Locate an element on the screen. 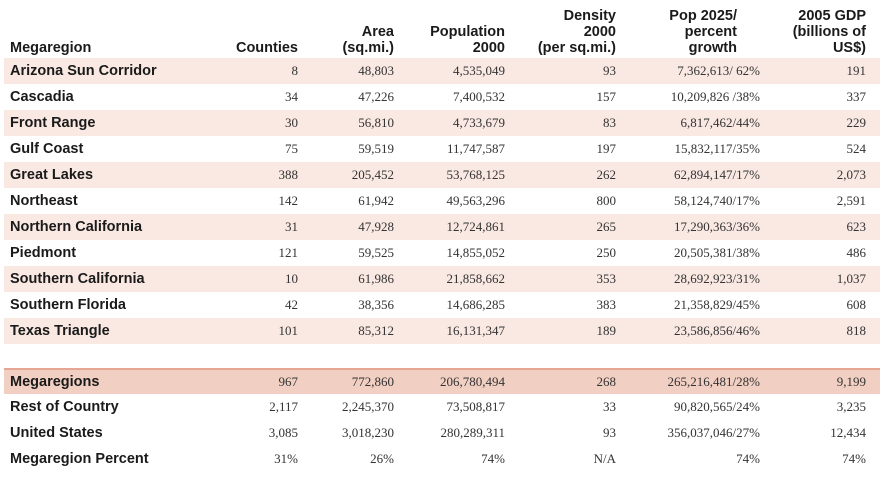 This screenshot has height=493, width=885. density-cell: 800 is located at coordinates (606, 200).